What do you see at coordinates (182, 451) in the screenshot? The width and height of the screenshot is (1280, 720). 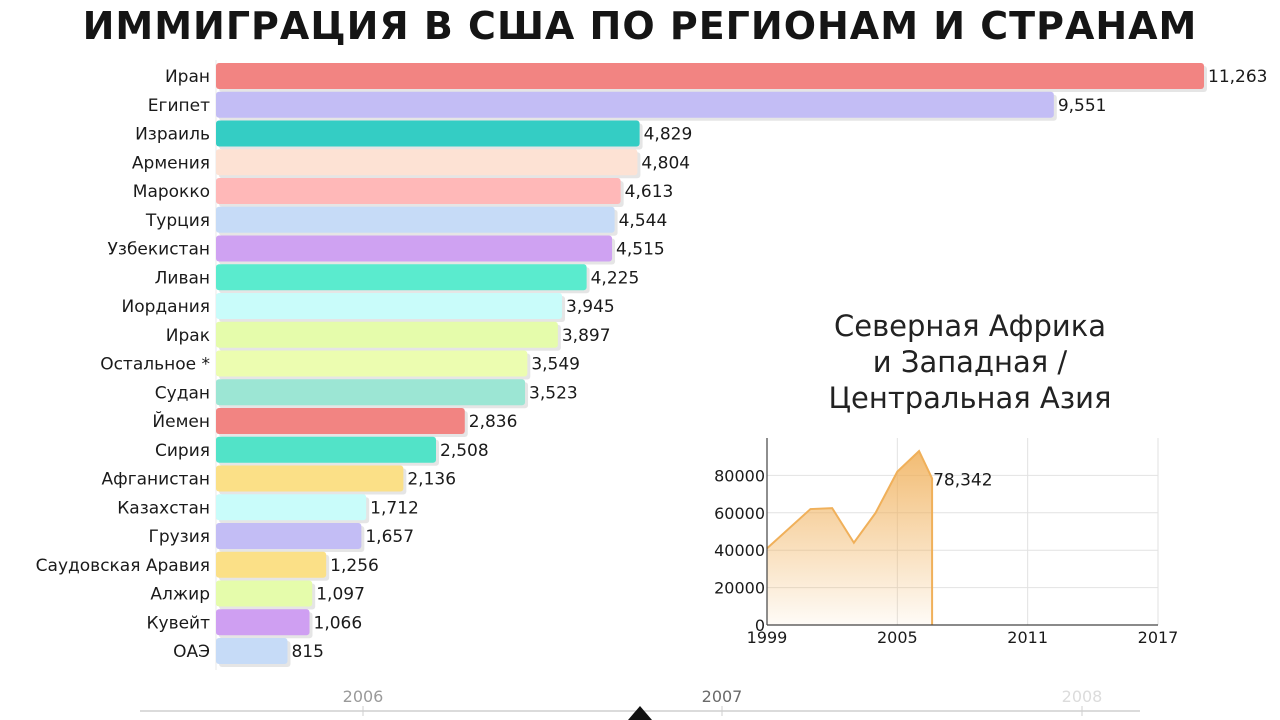 I see `category-label: Сирия` at bounding box center [182, 451].